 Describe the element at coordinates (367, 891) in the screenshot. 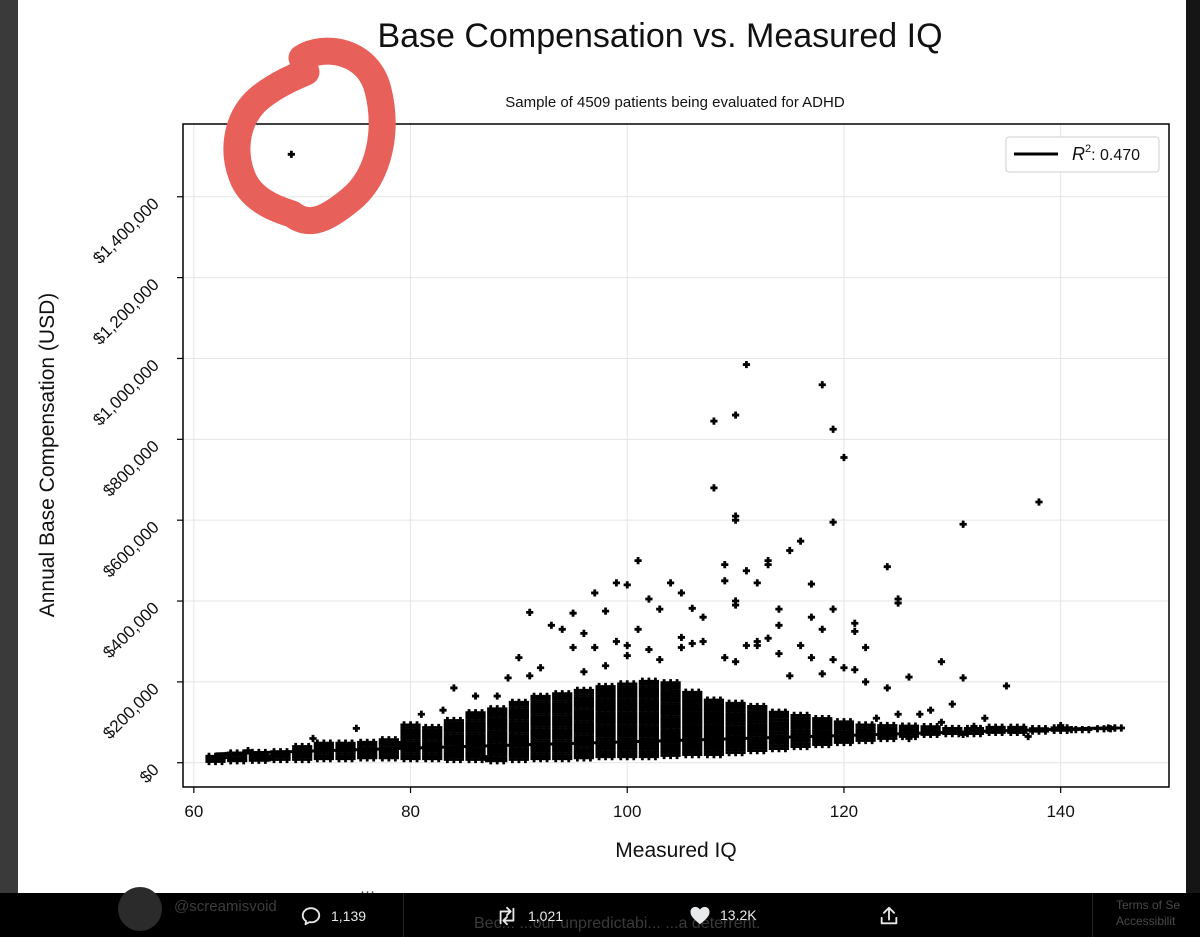

I see `more-options-icon: ···` at that location.